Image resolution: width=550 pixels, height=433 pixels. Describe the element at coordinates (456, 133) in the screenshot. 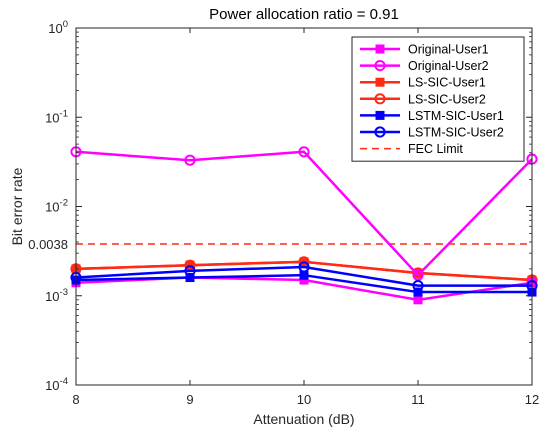

I see `legend-label: LSTM-SIC-User2` at that location.